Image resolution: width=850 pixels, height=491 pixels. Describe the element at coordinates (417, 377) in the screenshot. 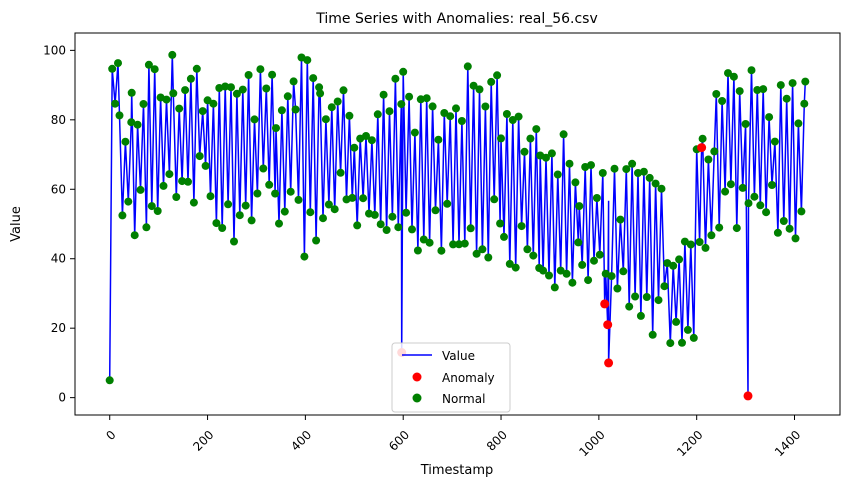

I see `legend-anomaly-marker` at that location.